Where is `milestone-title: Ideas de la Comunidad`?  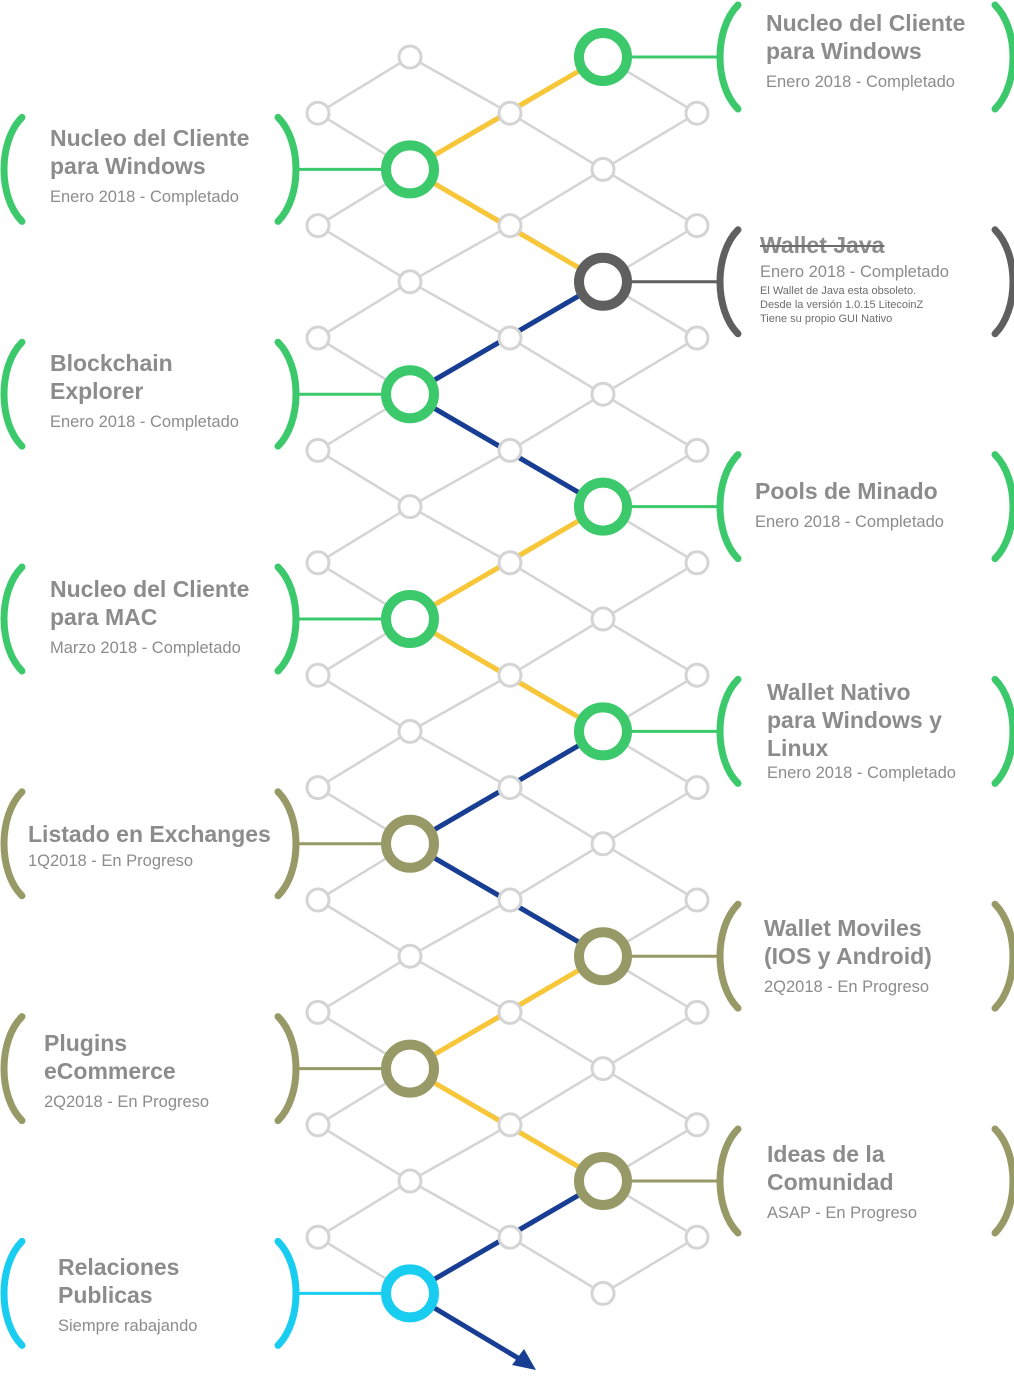 milestone-title: Ideas de la Comunidad is located at coordinates (830, 1168).